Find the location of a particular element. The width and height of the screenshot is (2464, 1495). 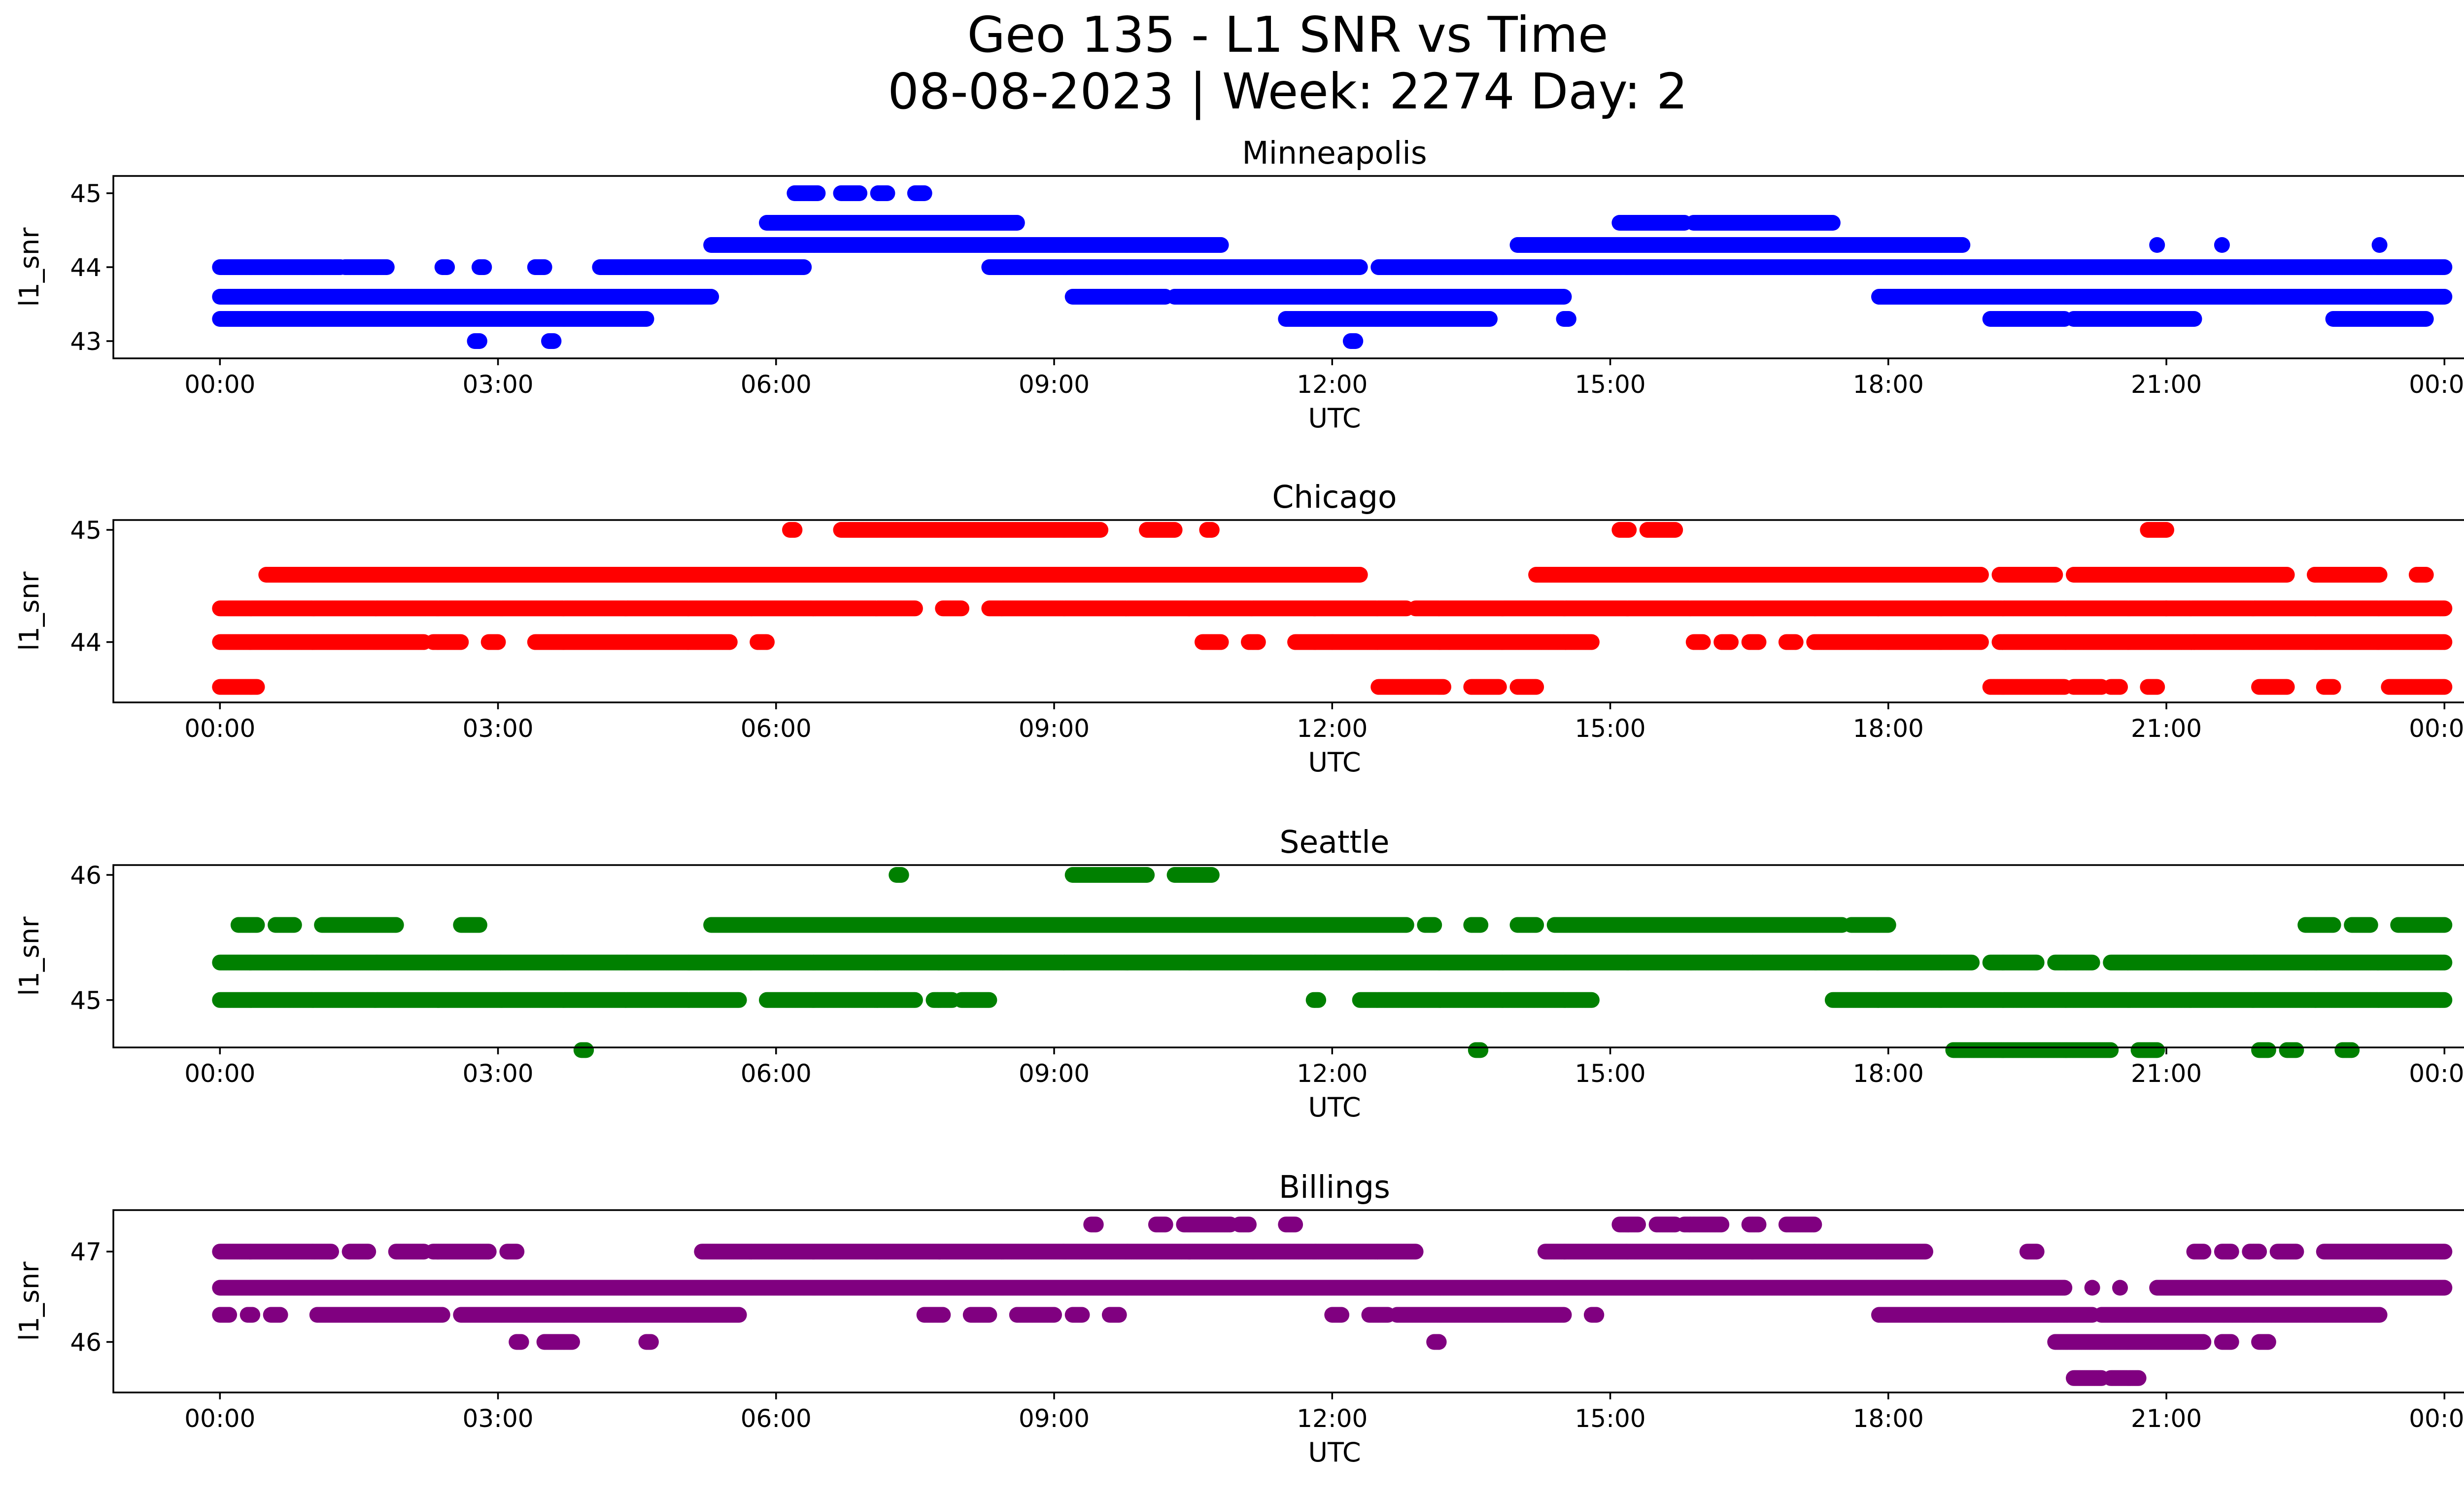

scatter-points is located at coordinates (1332, 267).